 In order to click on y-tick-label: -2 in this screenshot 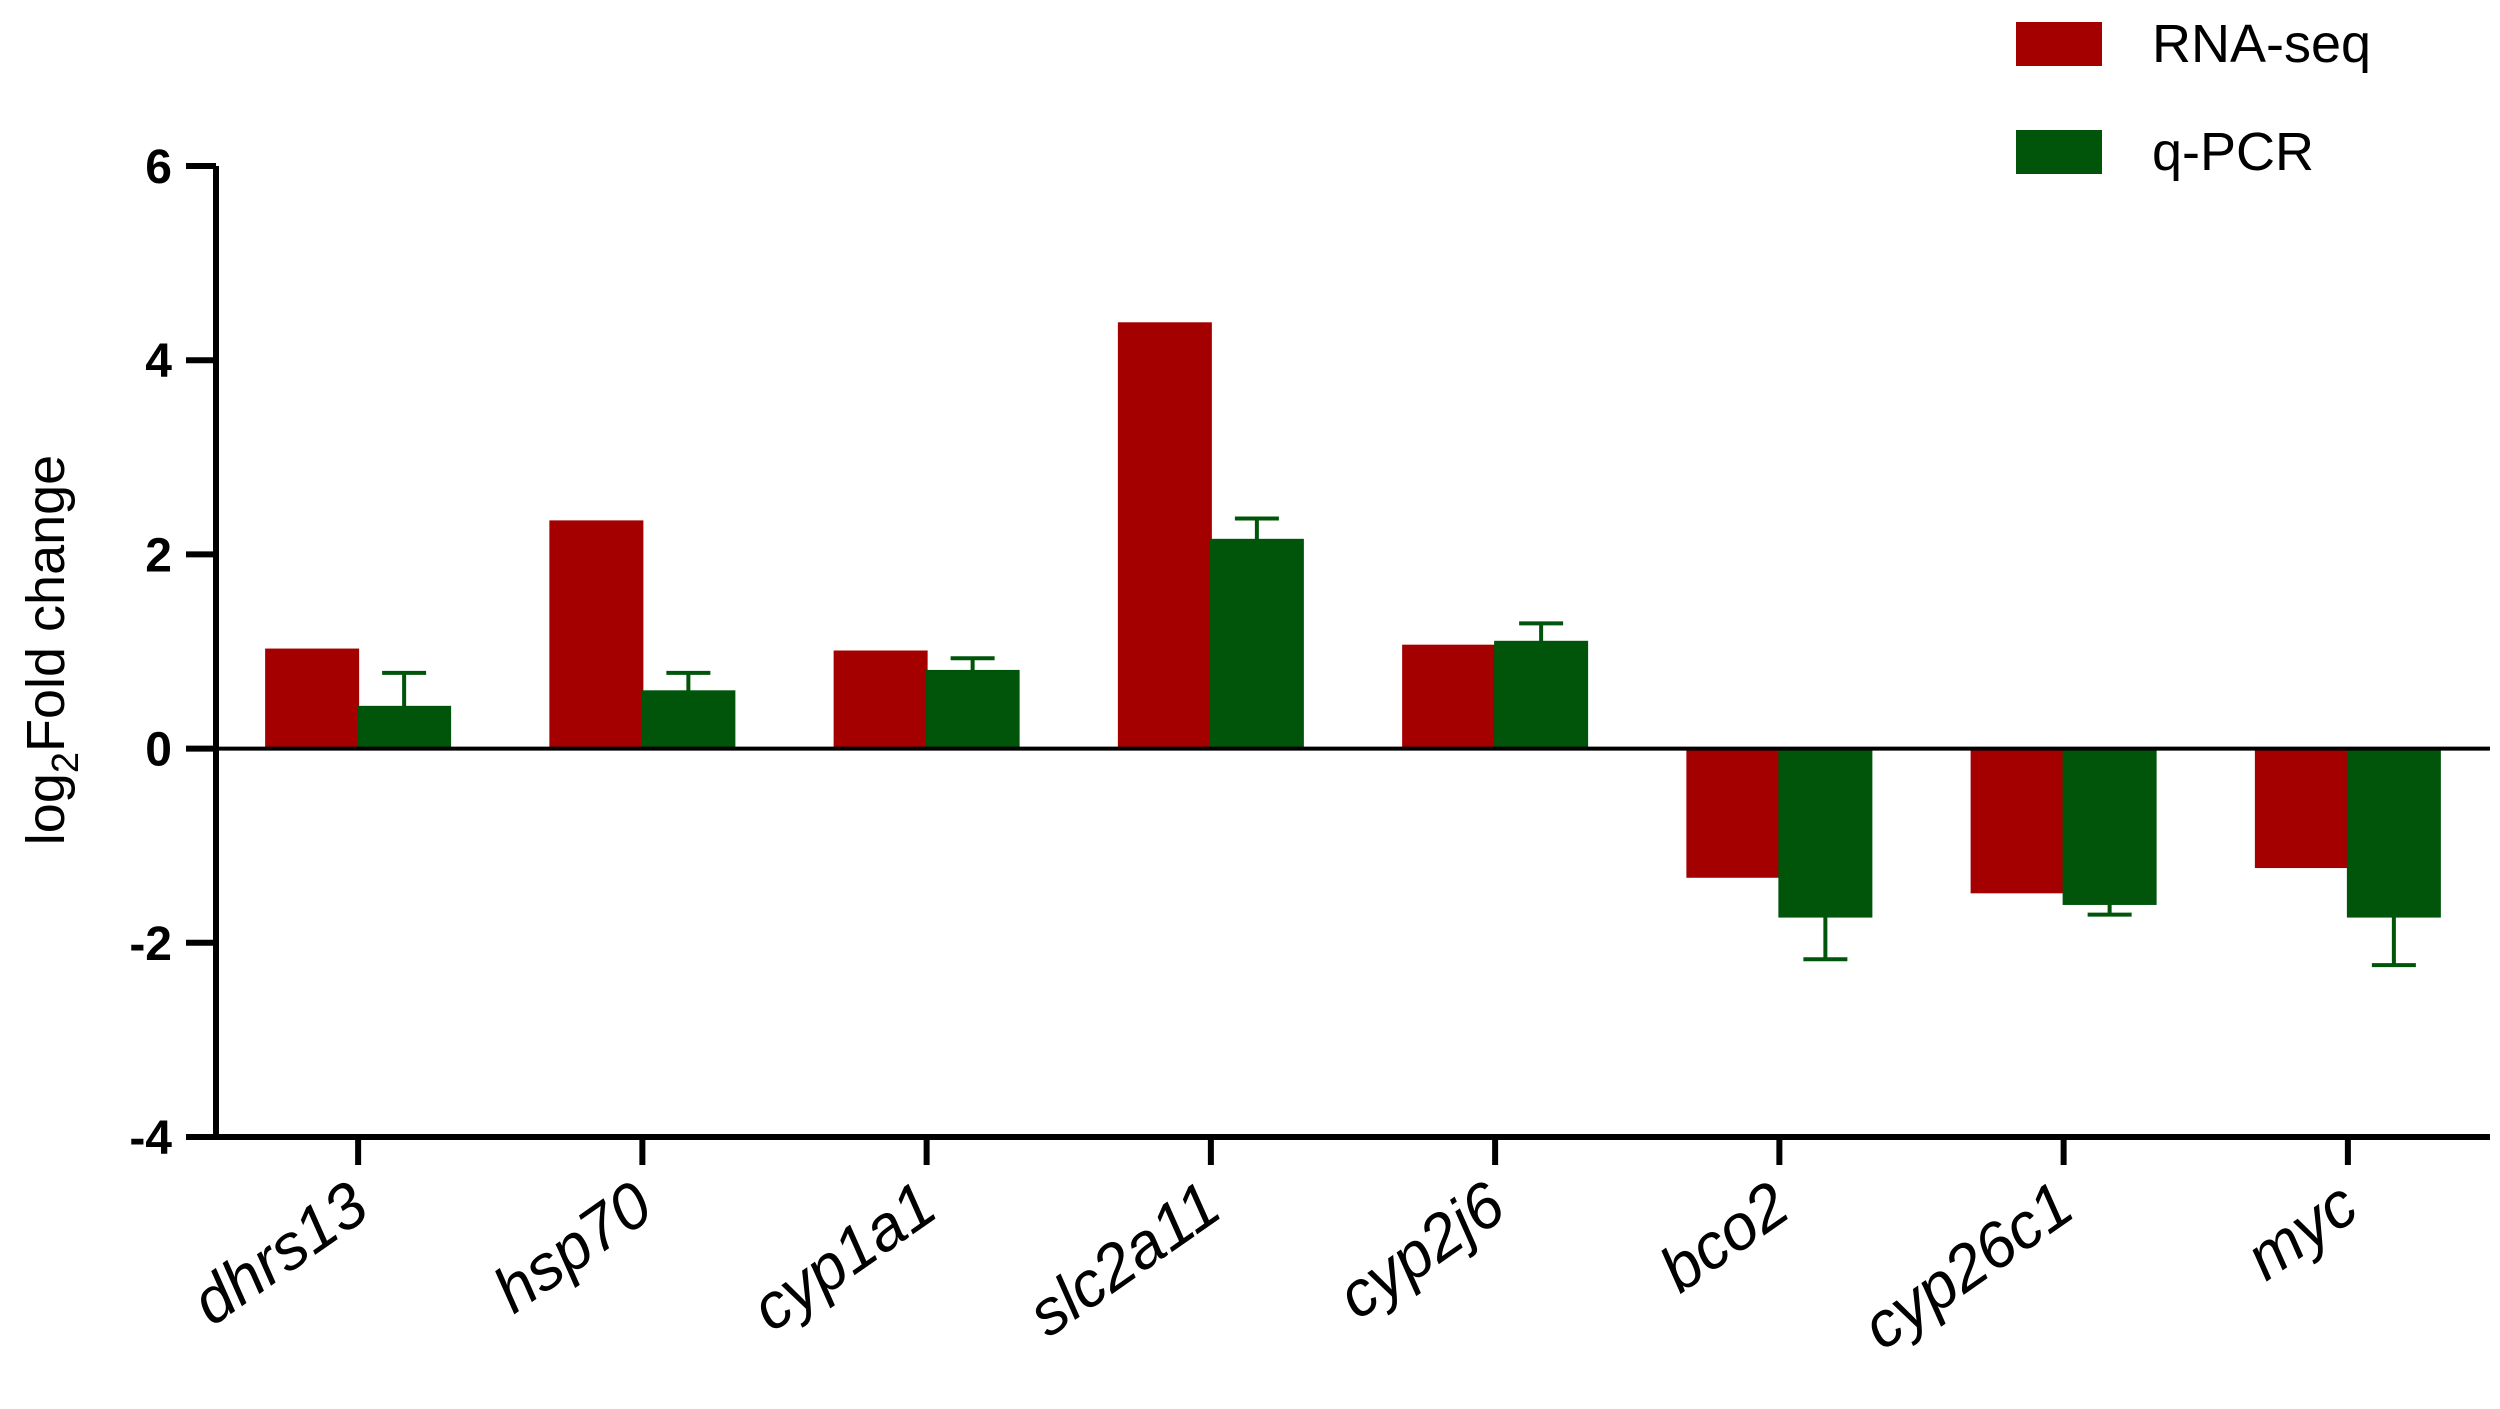, I will do `click(150, 944)`.